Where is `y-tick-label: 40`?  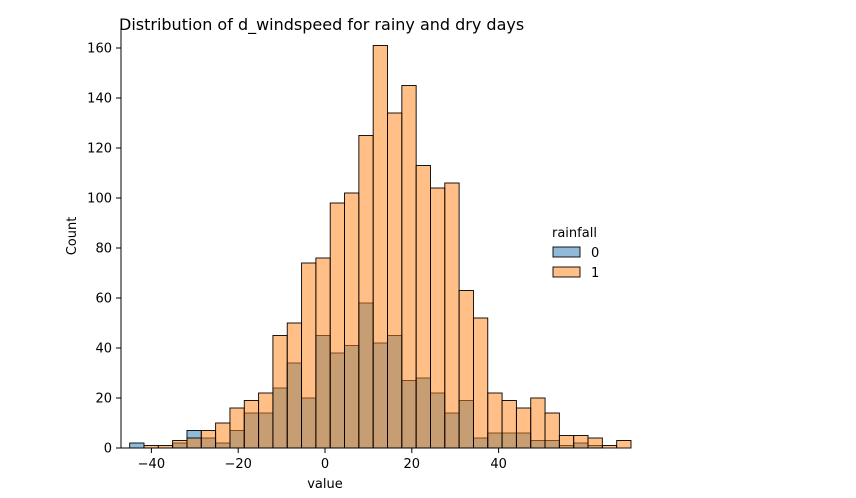 y-tick-label: 40 is located at coordinates (103, 349).